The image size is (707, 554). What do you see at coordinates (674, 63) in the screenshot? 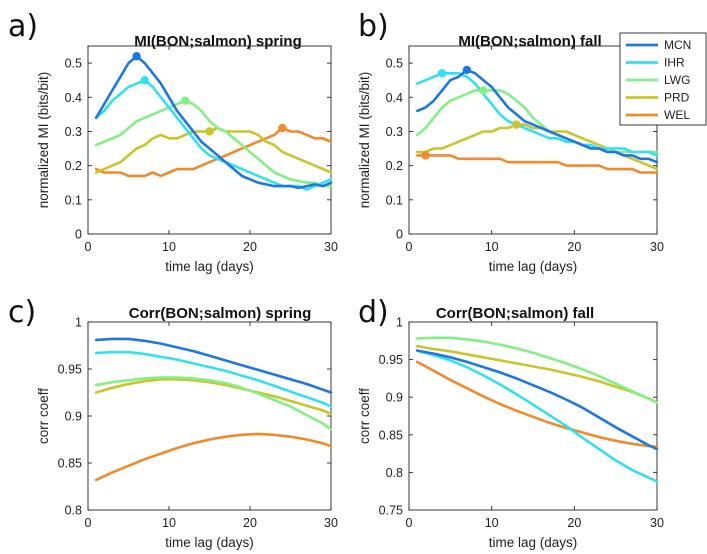
I see `legend-label-ihr: IHR` at bounding box center [674, 63].